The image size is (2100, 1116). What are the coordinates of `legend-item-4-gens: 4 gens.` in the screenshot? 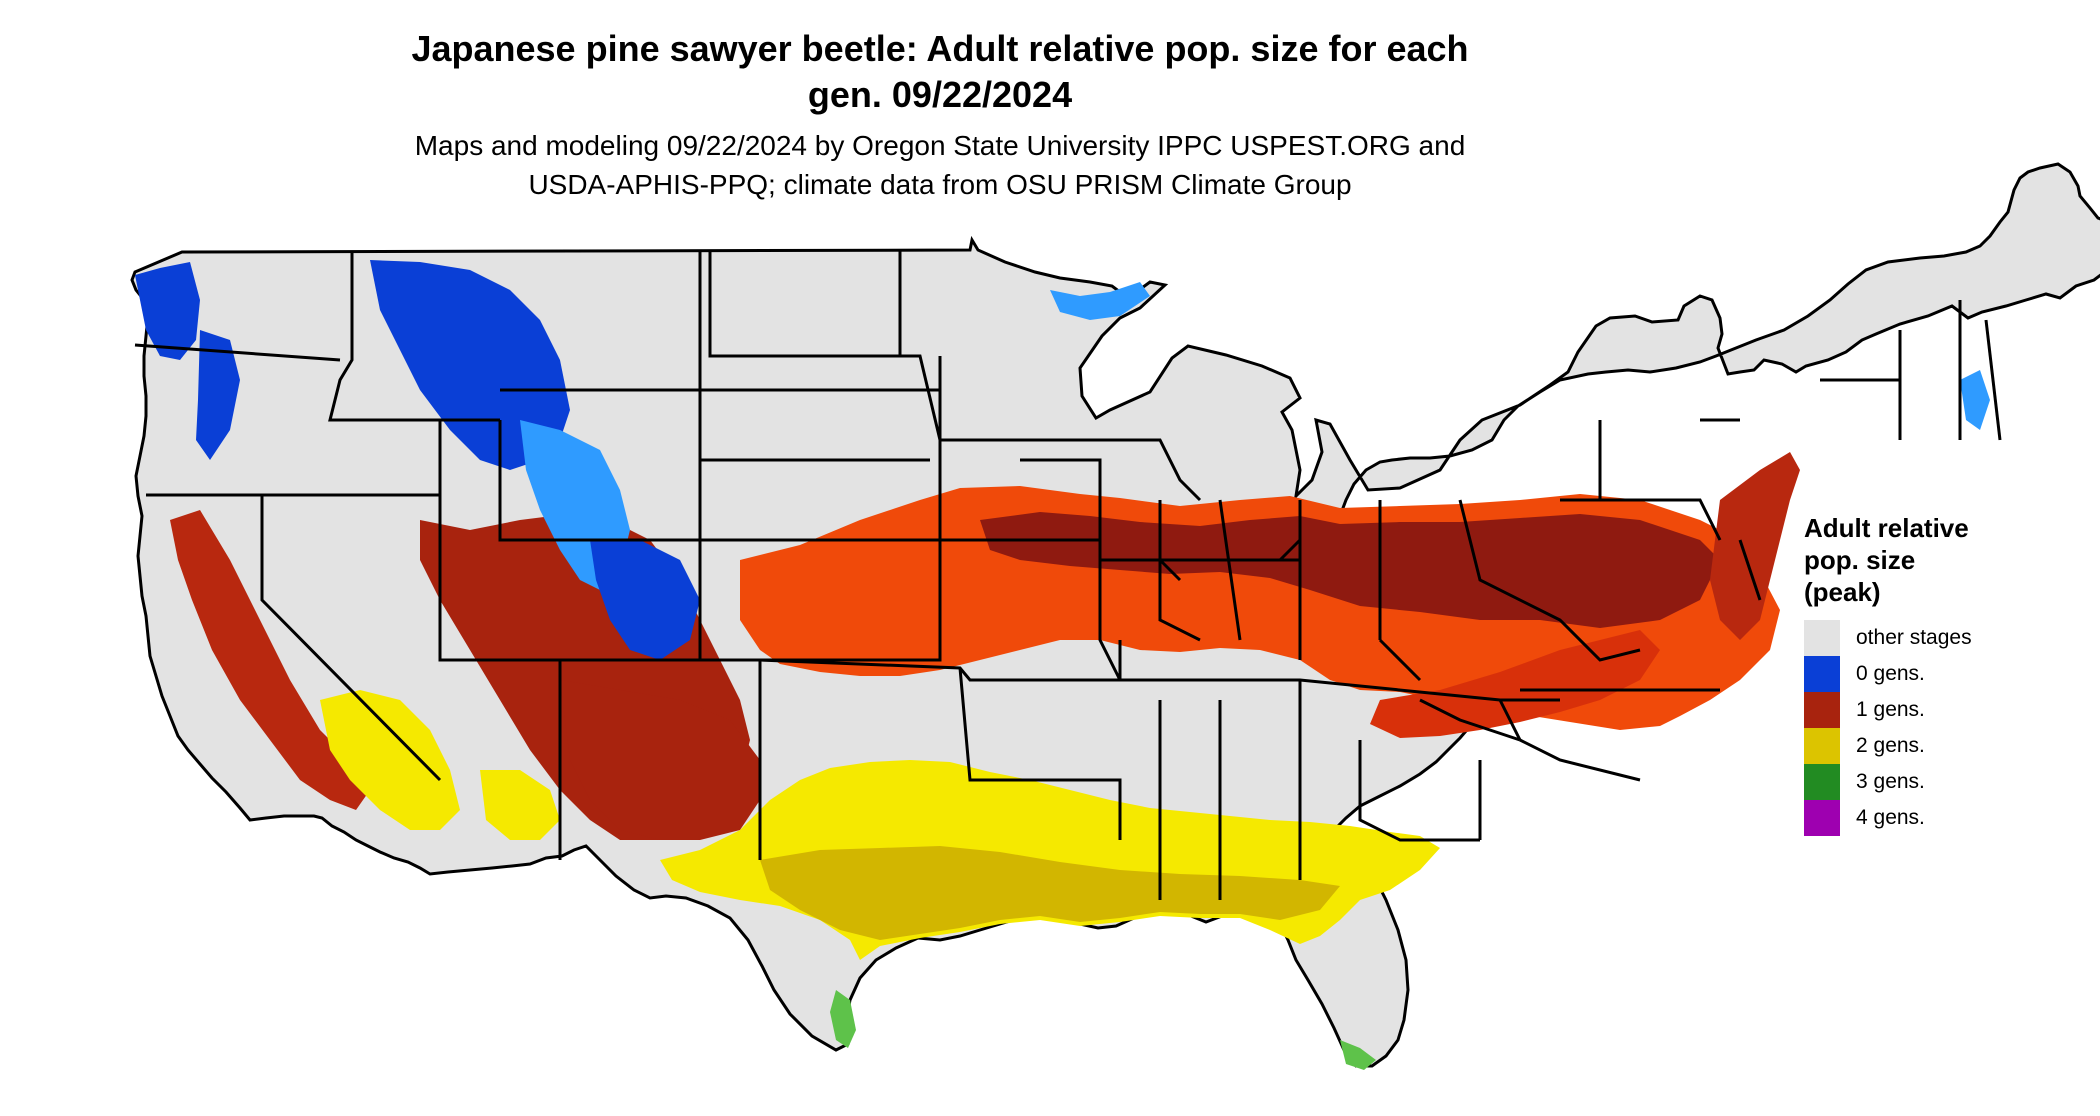 It's located at (1944, 818).